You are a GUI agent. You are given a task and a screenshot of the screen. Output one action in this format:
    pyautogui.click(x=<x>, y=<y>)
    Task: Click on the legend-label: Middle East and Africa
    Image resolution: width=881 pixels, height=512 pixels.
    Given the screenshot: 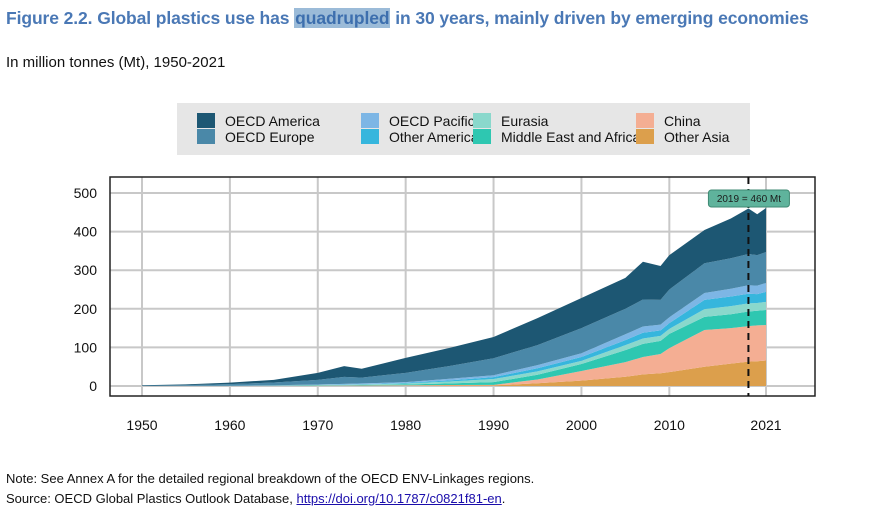 What is the action you would take?
    pyautogui.click(x=571, y=136)
    